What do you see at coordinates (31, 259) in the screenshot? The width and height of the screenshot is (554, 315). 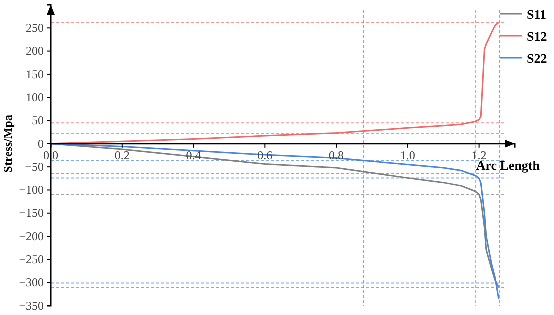 I see `y-tick-label: −250` at bounding box center [31, 259].